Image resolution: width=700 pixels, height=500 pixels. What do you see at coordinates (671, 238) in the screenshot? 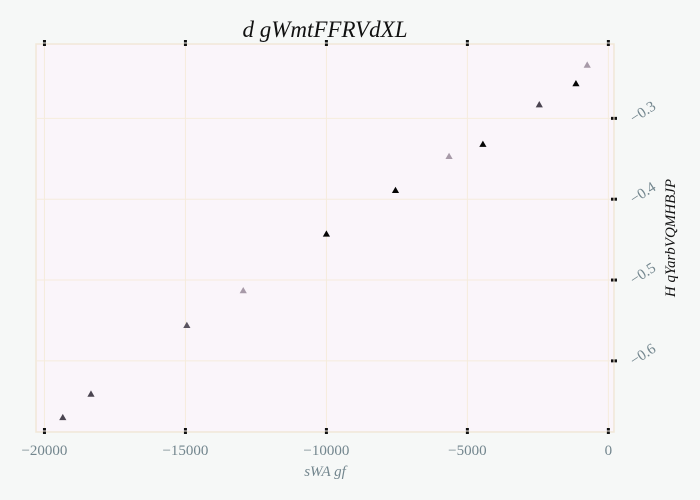
I see `y-axis-title: H qYarbVQMHBJP` at bounding box center [671, 238].